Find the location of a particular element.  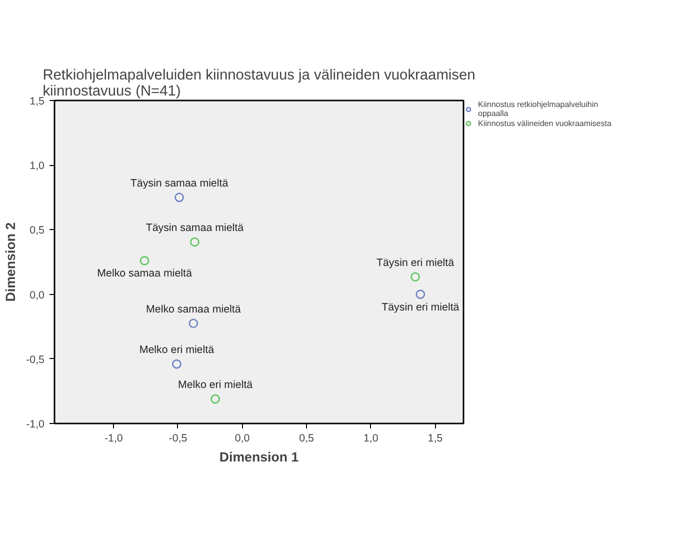

y-tick-label: 1,5 is located at coordinates (37, 102).